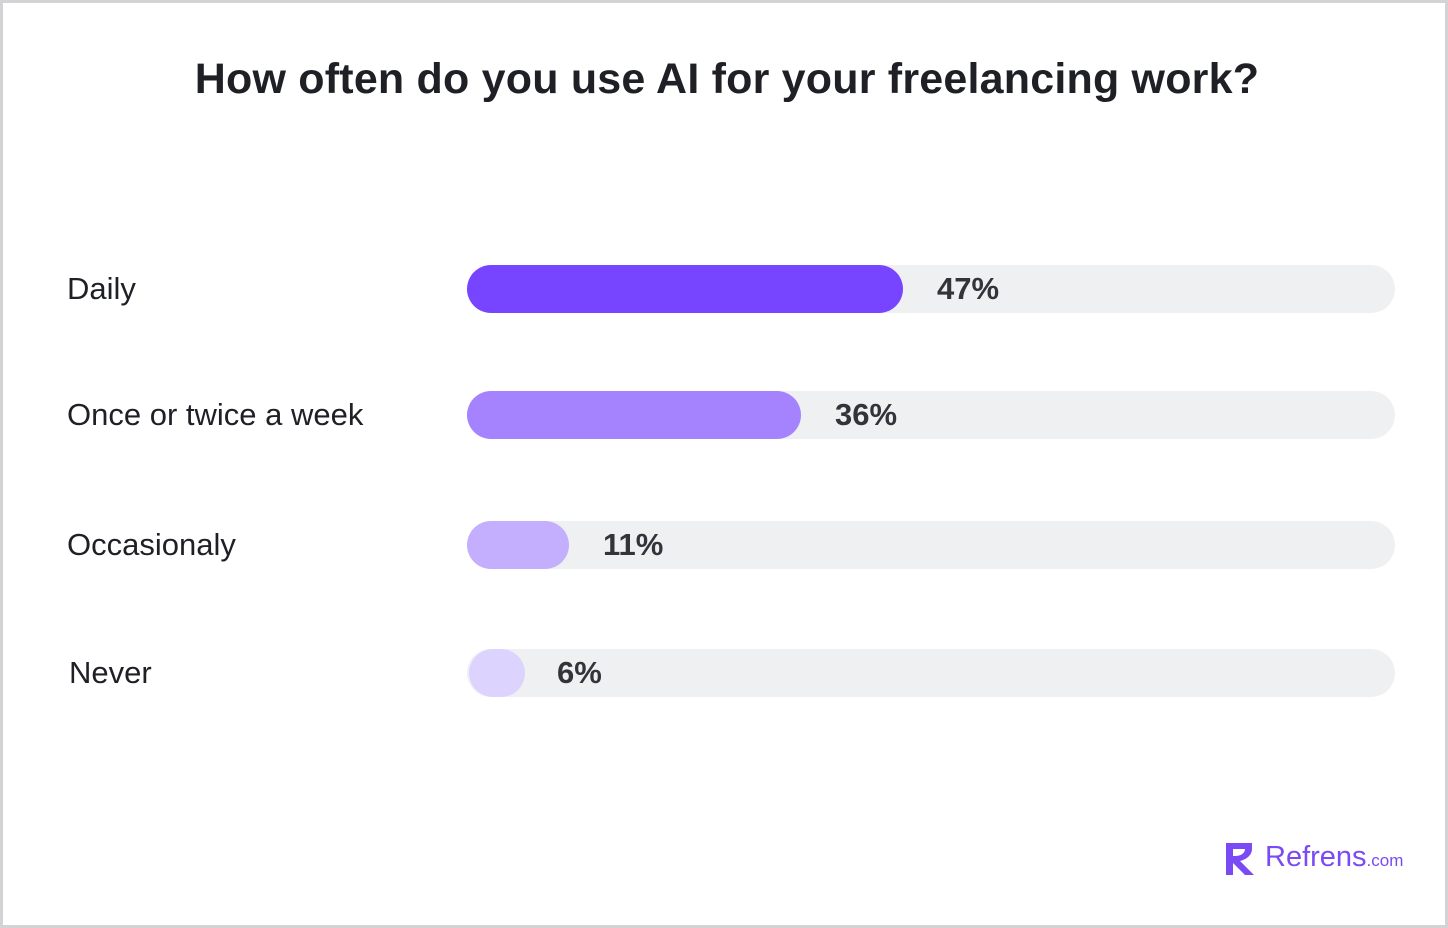 This screenshot has height=928, width=1448. What do you see at coordinates (866, 414) in the screenshot?
I see `value-label: 36%` at bounding box center [866, 414].